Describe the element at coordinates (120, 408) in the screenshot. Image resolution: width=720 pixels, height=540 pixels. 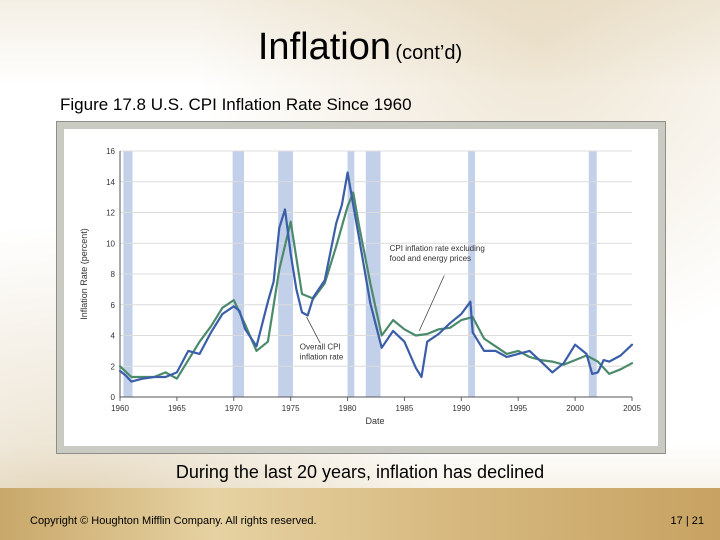
I see `x-tick-label: 1960` at that location.